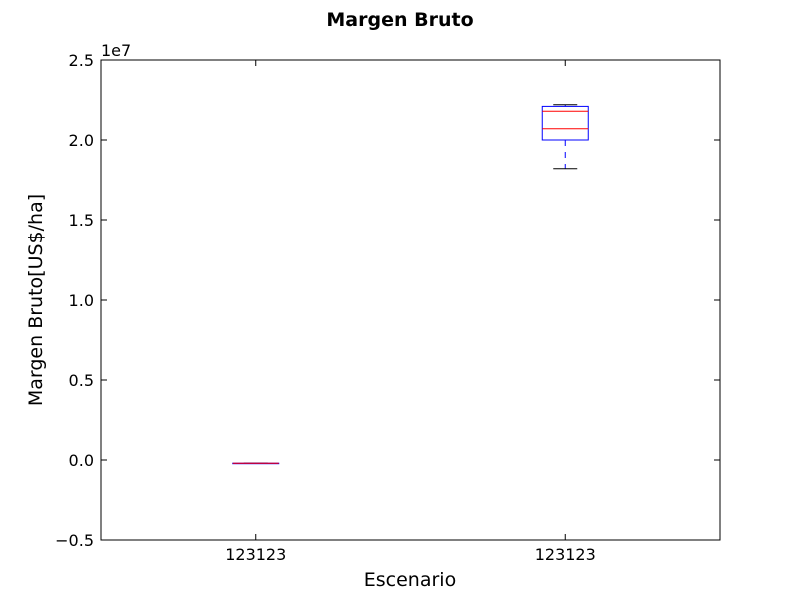 This screenshot has height=600, width=800. Describe the element at coordinates (565, 123) in the screenshot. I see `box-iqr` at that location.